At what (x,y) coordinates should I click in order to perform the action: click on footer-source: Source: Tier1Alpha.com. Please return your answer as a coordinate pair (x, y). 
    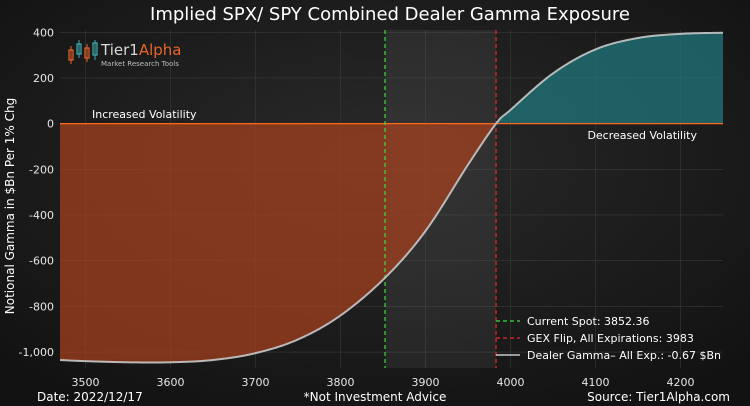
    Looking at the image, I should click on (658, 397).